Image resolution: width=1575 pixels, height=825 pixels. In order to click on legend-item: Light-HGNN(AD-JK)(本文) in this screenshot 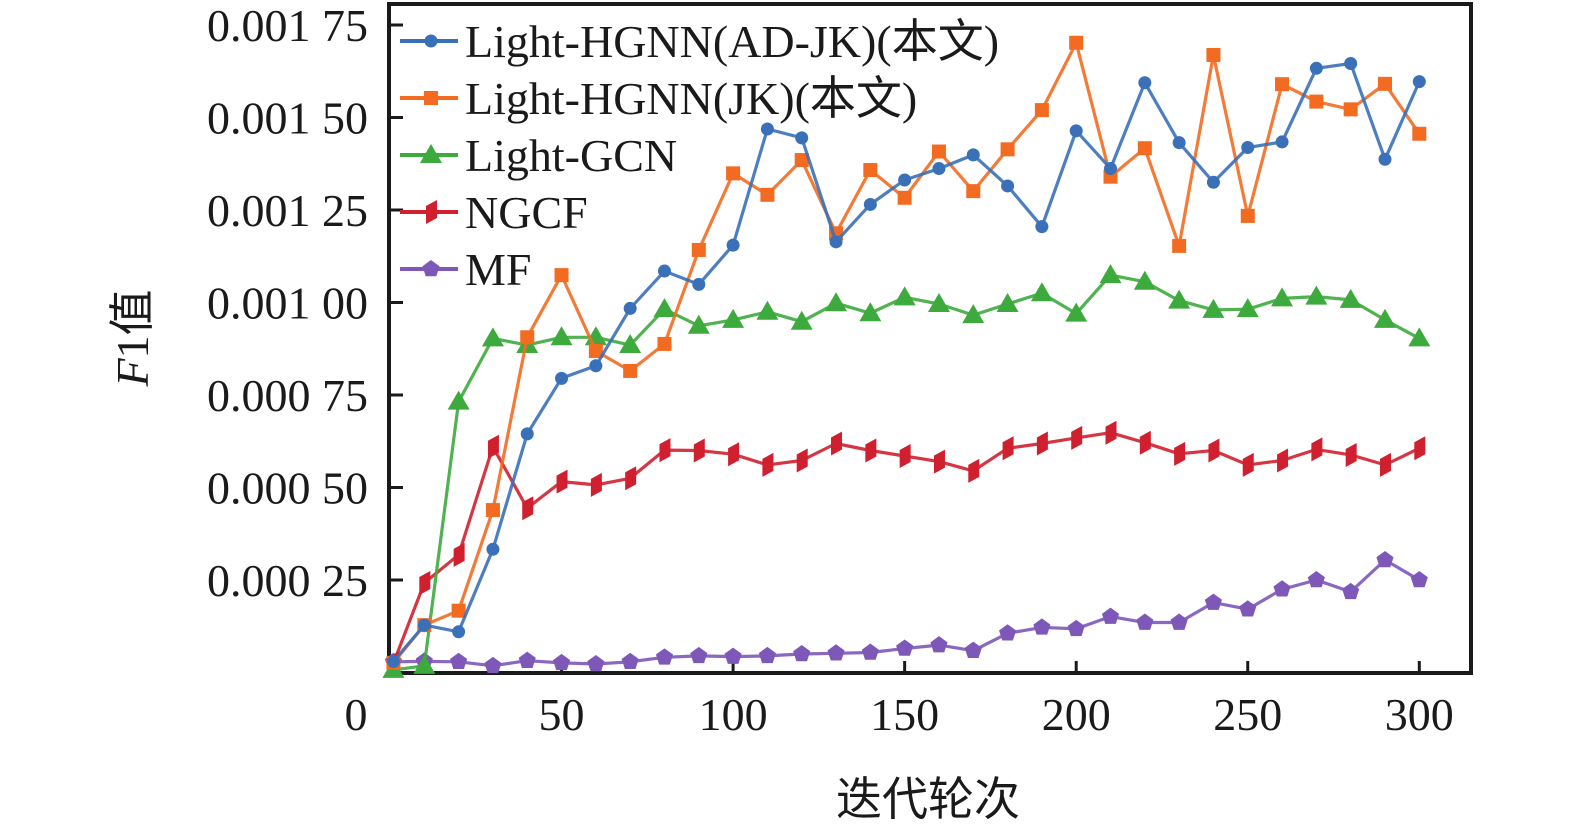, I will do `click(699, 41)`.